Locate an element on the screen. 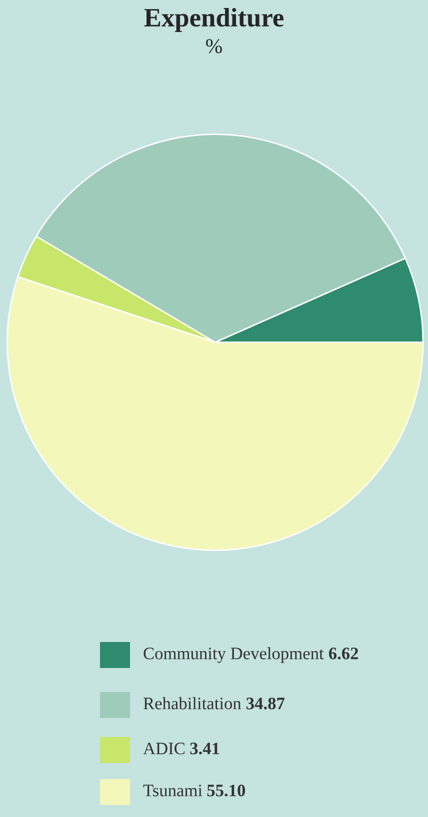  chart-title: Expenditure is located at coordinates (214, 20).